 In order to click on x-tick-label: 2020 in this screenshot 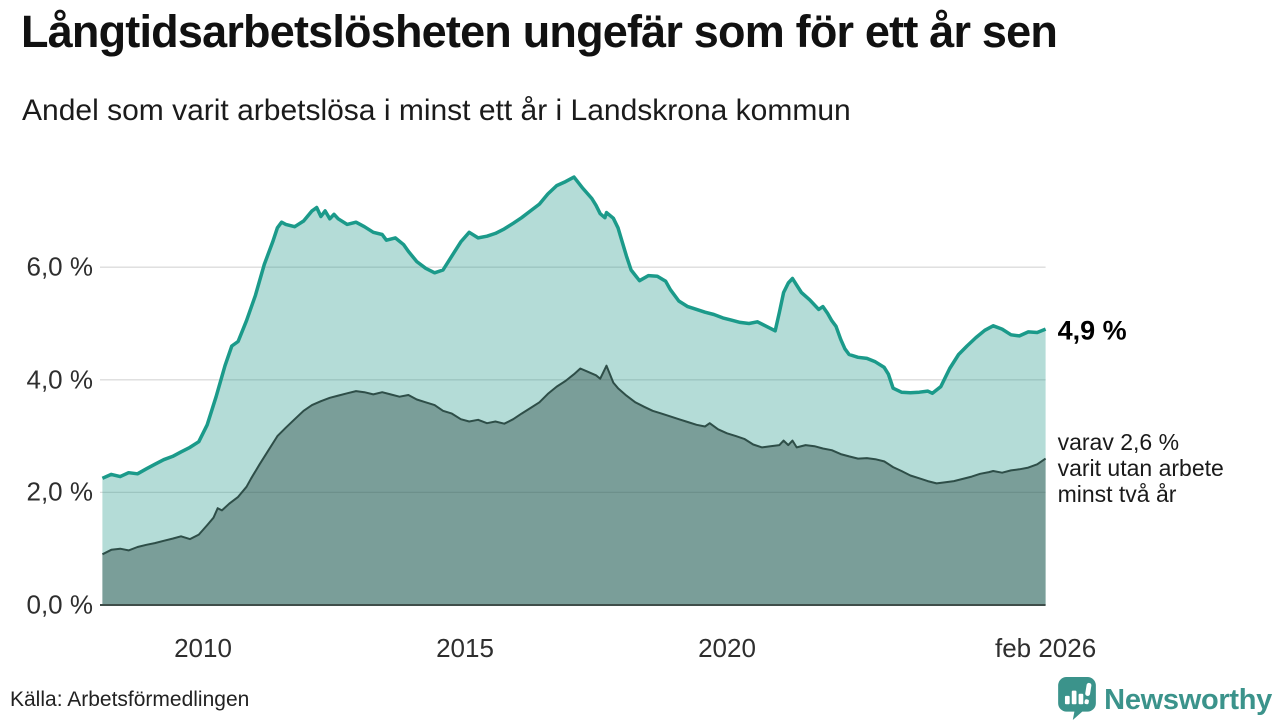, I will do `click(727, 648)`.